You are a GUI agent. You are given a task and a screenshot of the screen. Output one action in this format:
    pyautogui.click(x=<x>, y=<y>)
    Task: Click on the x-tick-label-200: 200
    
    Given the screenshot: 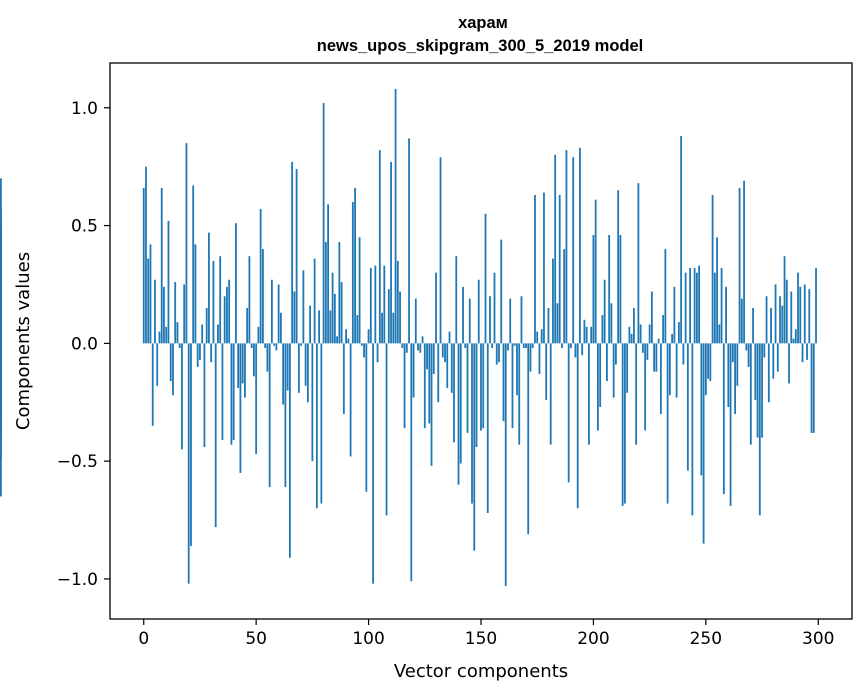 What is the action you would take?
    pyautogui.click(x=593, y=639)
    